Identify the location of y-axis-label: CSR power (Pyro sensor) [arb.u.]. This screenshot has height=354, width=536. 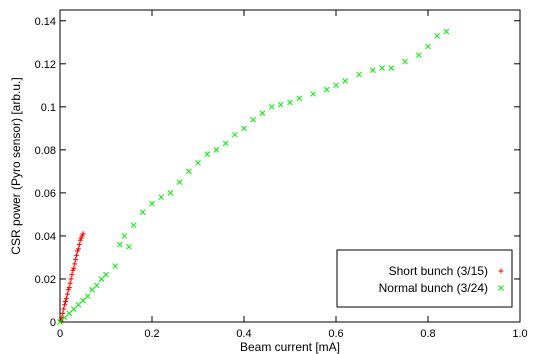
(16, 165).